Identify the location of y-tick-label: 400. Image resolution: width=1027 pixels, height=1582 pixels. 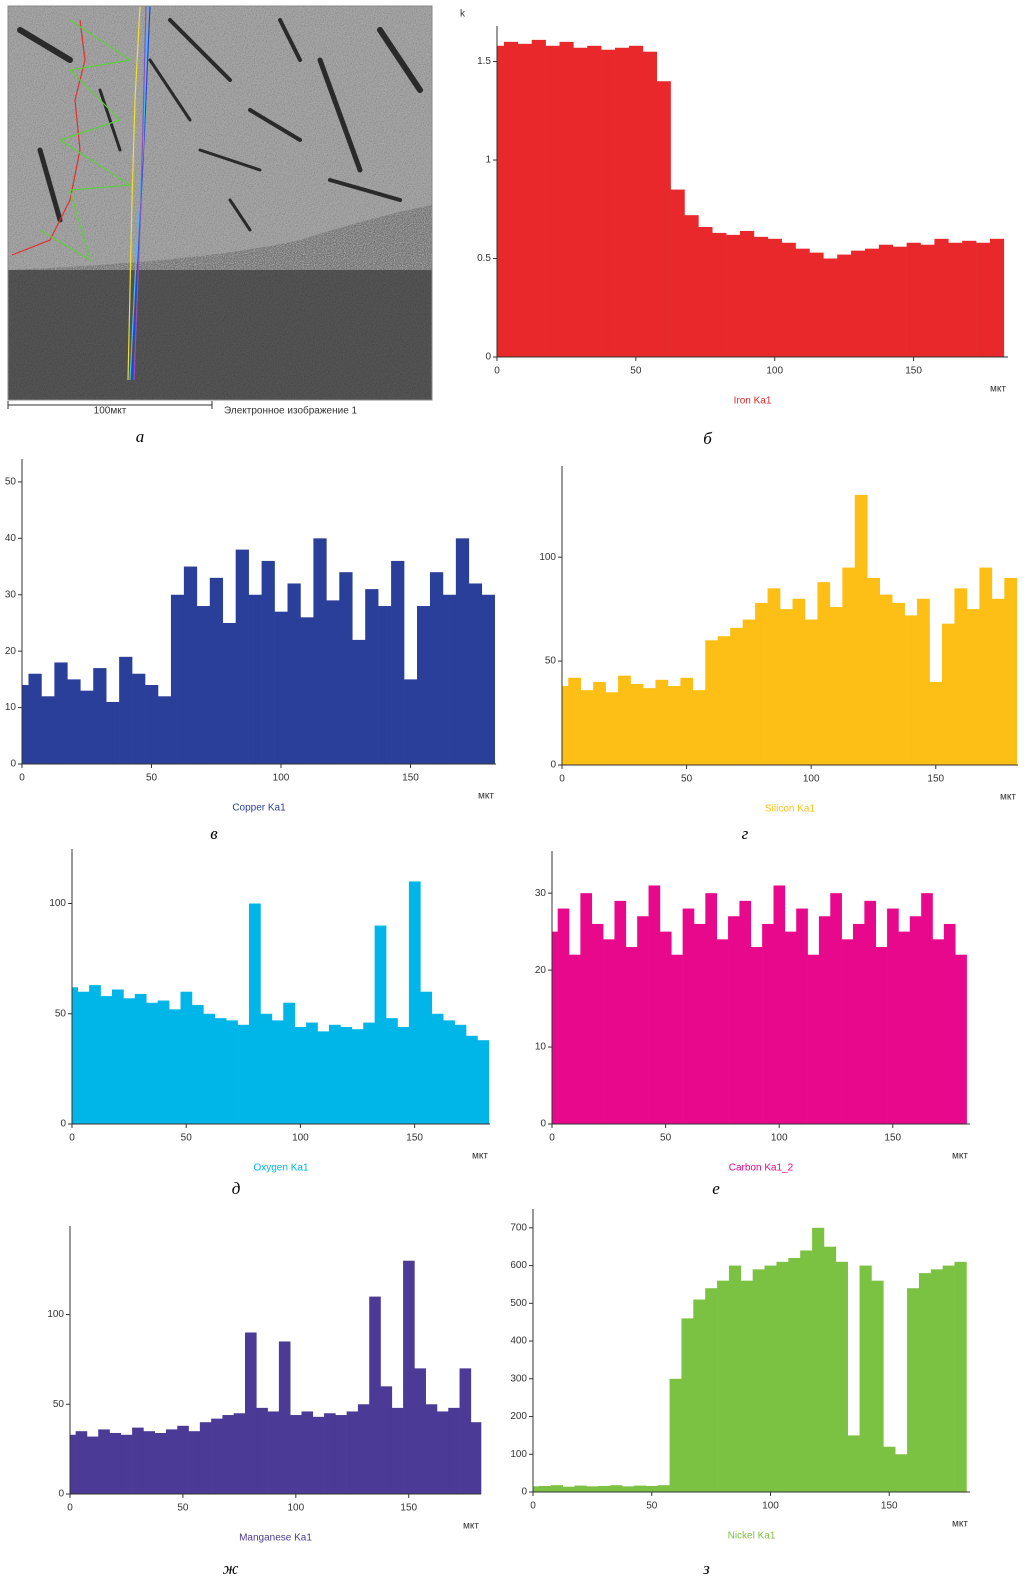
(518, 1341).